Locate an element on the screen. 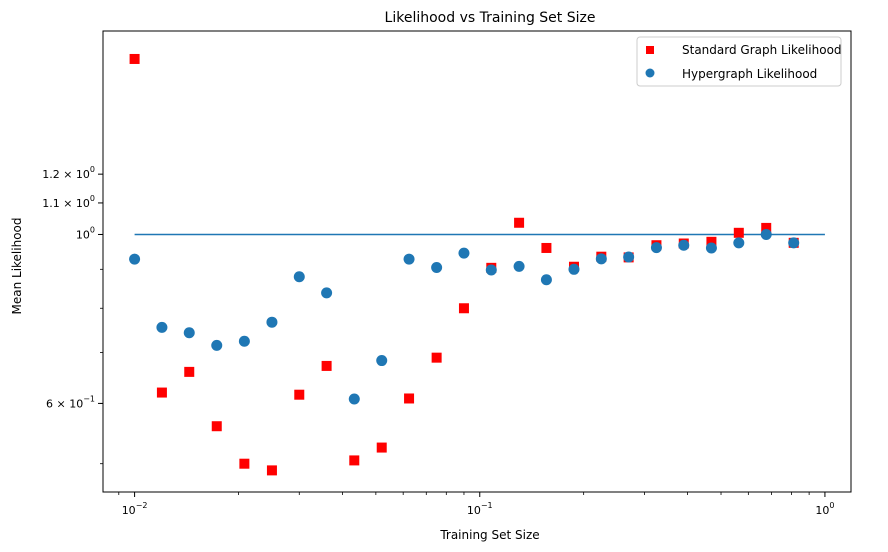  y-tick-label: 1.1 × 100 is located at coordinates (68, 202).